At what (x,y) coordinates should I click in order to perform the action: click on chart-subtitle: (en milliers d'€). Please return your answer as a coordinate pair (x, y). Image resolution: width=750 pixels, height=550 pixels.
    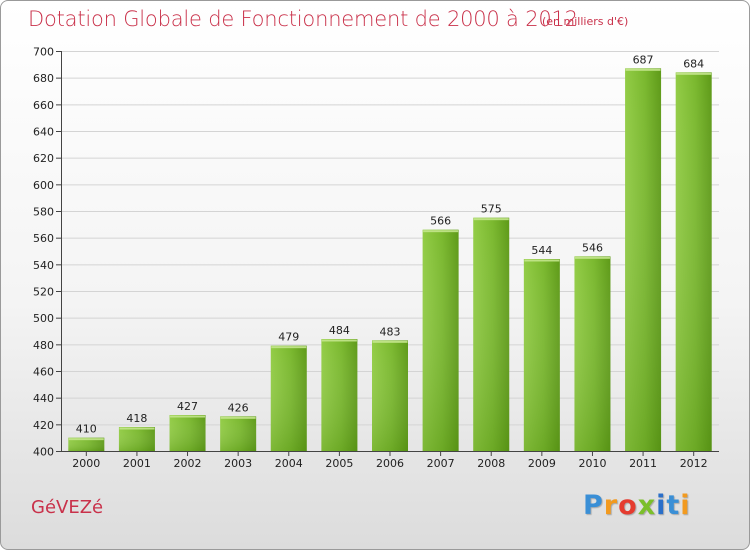
    Looking at the image, I should click on (585, 21).